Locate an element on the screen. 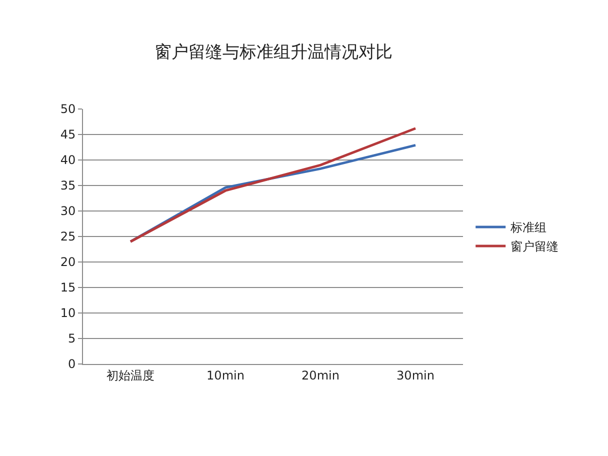 Image resolution: width=608 pixels, height=456 pixels. y-tick-label: 40 is located at coordinates (68, 160).